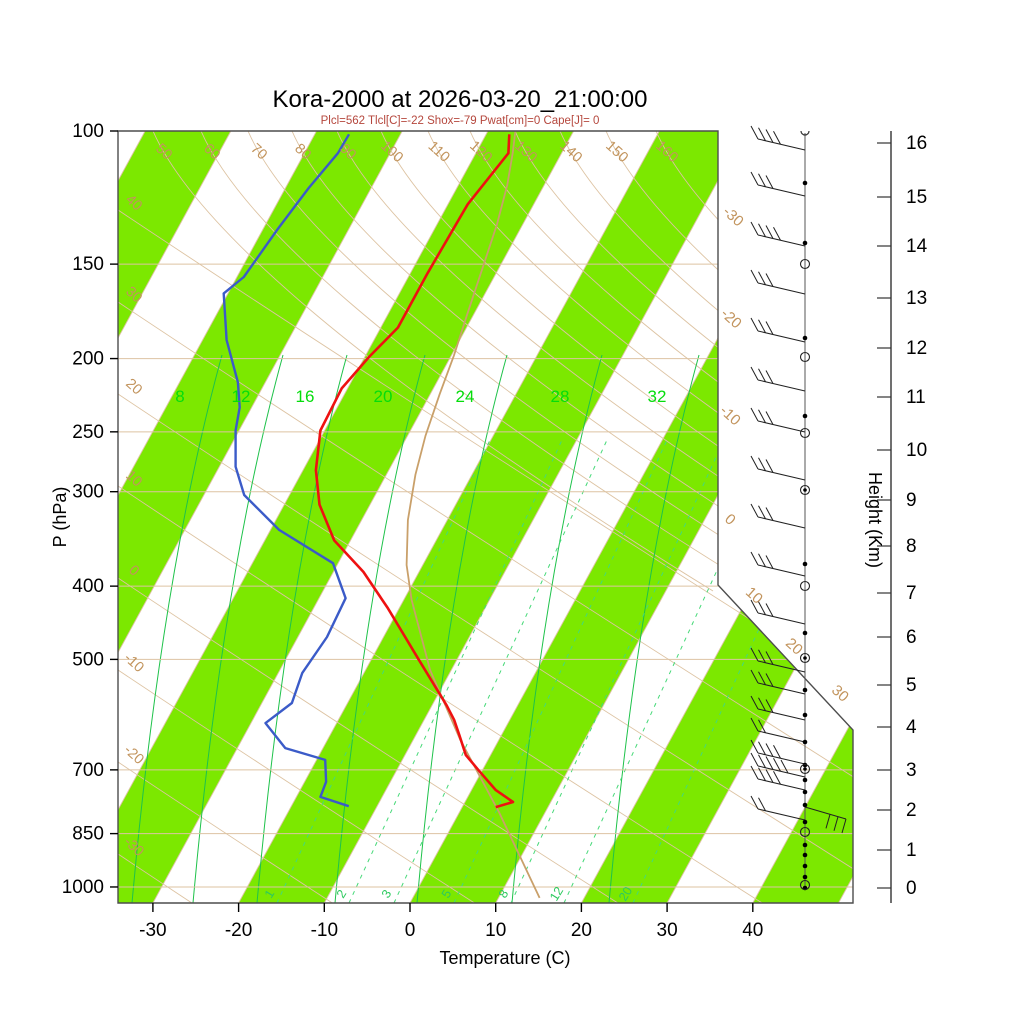 The height and width of the screenshot is (1024, 1024). I want to click on temperature-tick-label: 20, so click(581, 930).